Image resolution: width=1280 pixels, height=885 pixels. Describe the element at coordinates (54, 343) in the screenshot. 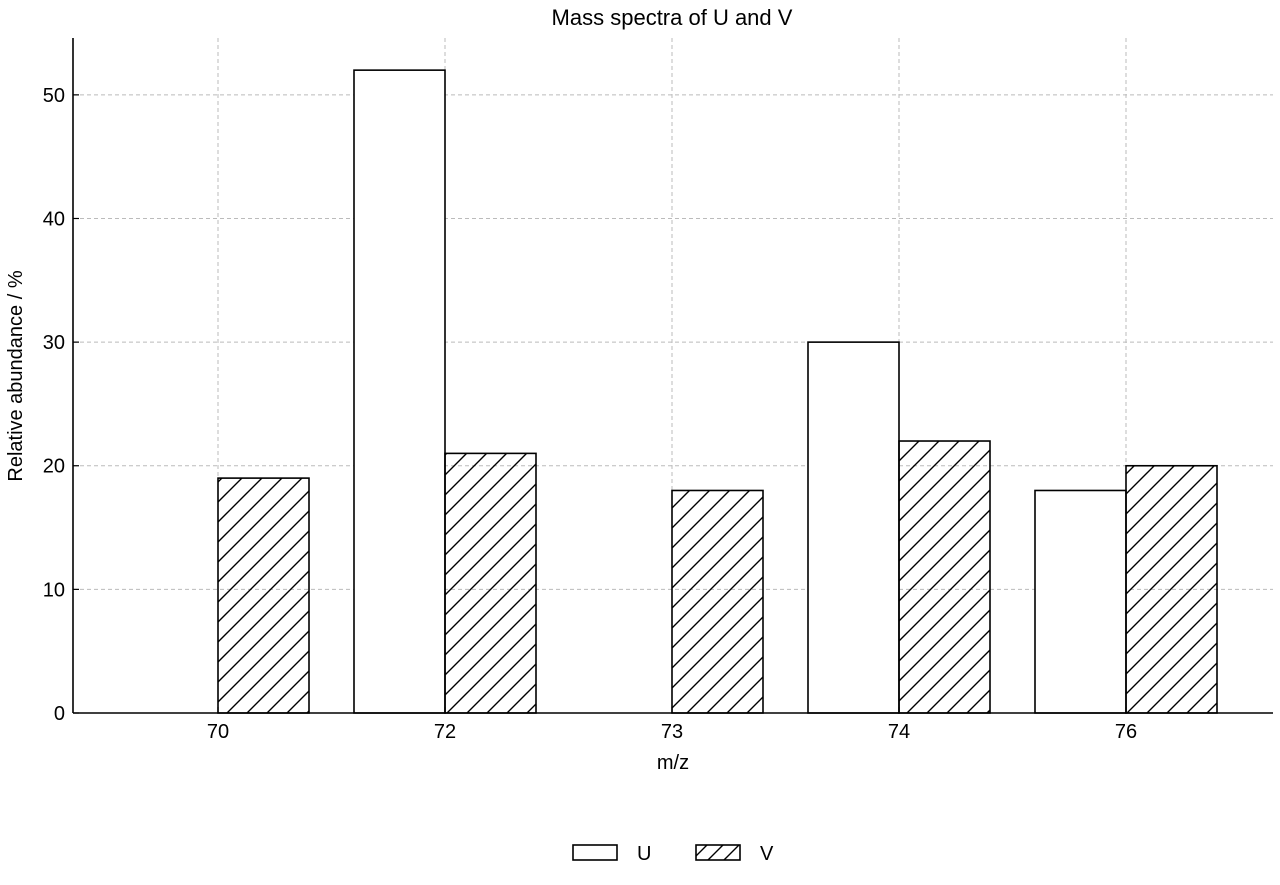

I see `y-tick-label: 30` at that location.